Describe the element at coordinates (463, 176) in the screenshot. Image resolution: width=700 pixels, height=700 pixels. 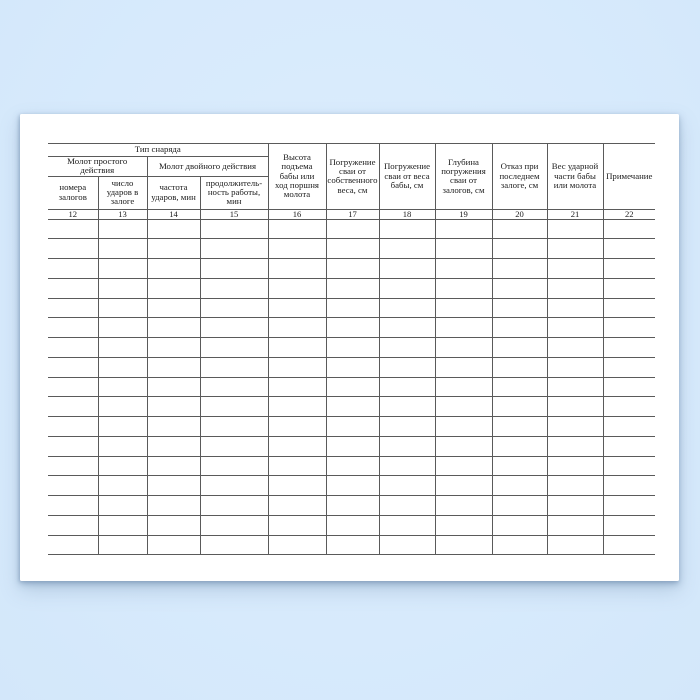
I see `col-header-19-sink-depth: Глубина погружения сваи от залогов, см` at that location.